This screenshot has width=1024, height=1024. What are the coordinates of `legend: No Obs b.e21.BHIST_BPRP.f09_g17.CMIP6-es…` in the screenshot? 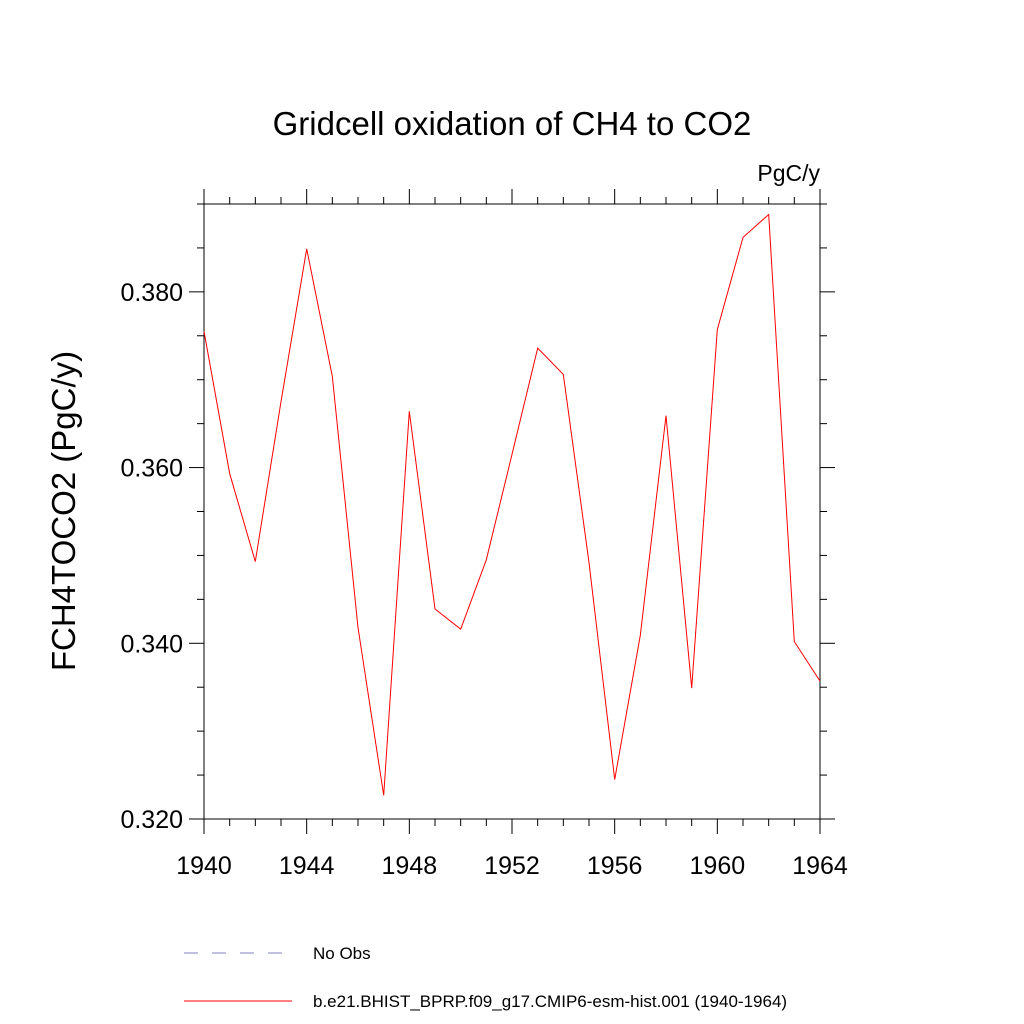 It's located at (485, 977).